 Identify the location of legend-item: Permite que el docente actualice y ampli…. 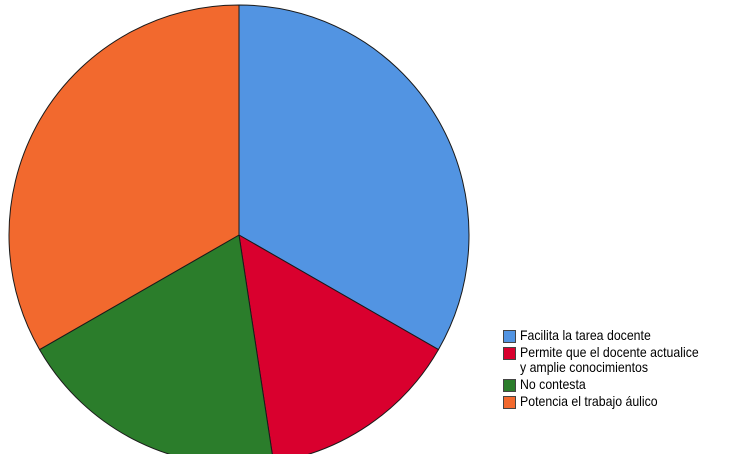
(613, 360).